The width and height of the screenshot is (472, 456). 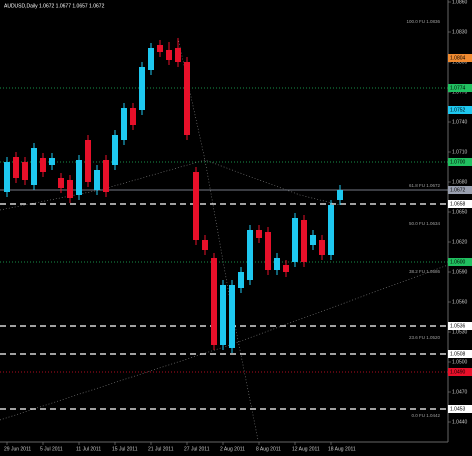 I want to click on price-tag-label: 1.0804, so click(x=458, y=58).